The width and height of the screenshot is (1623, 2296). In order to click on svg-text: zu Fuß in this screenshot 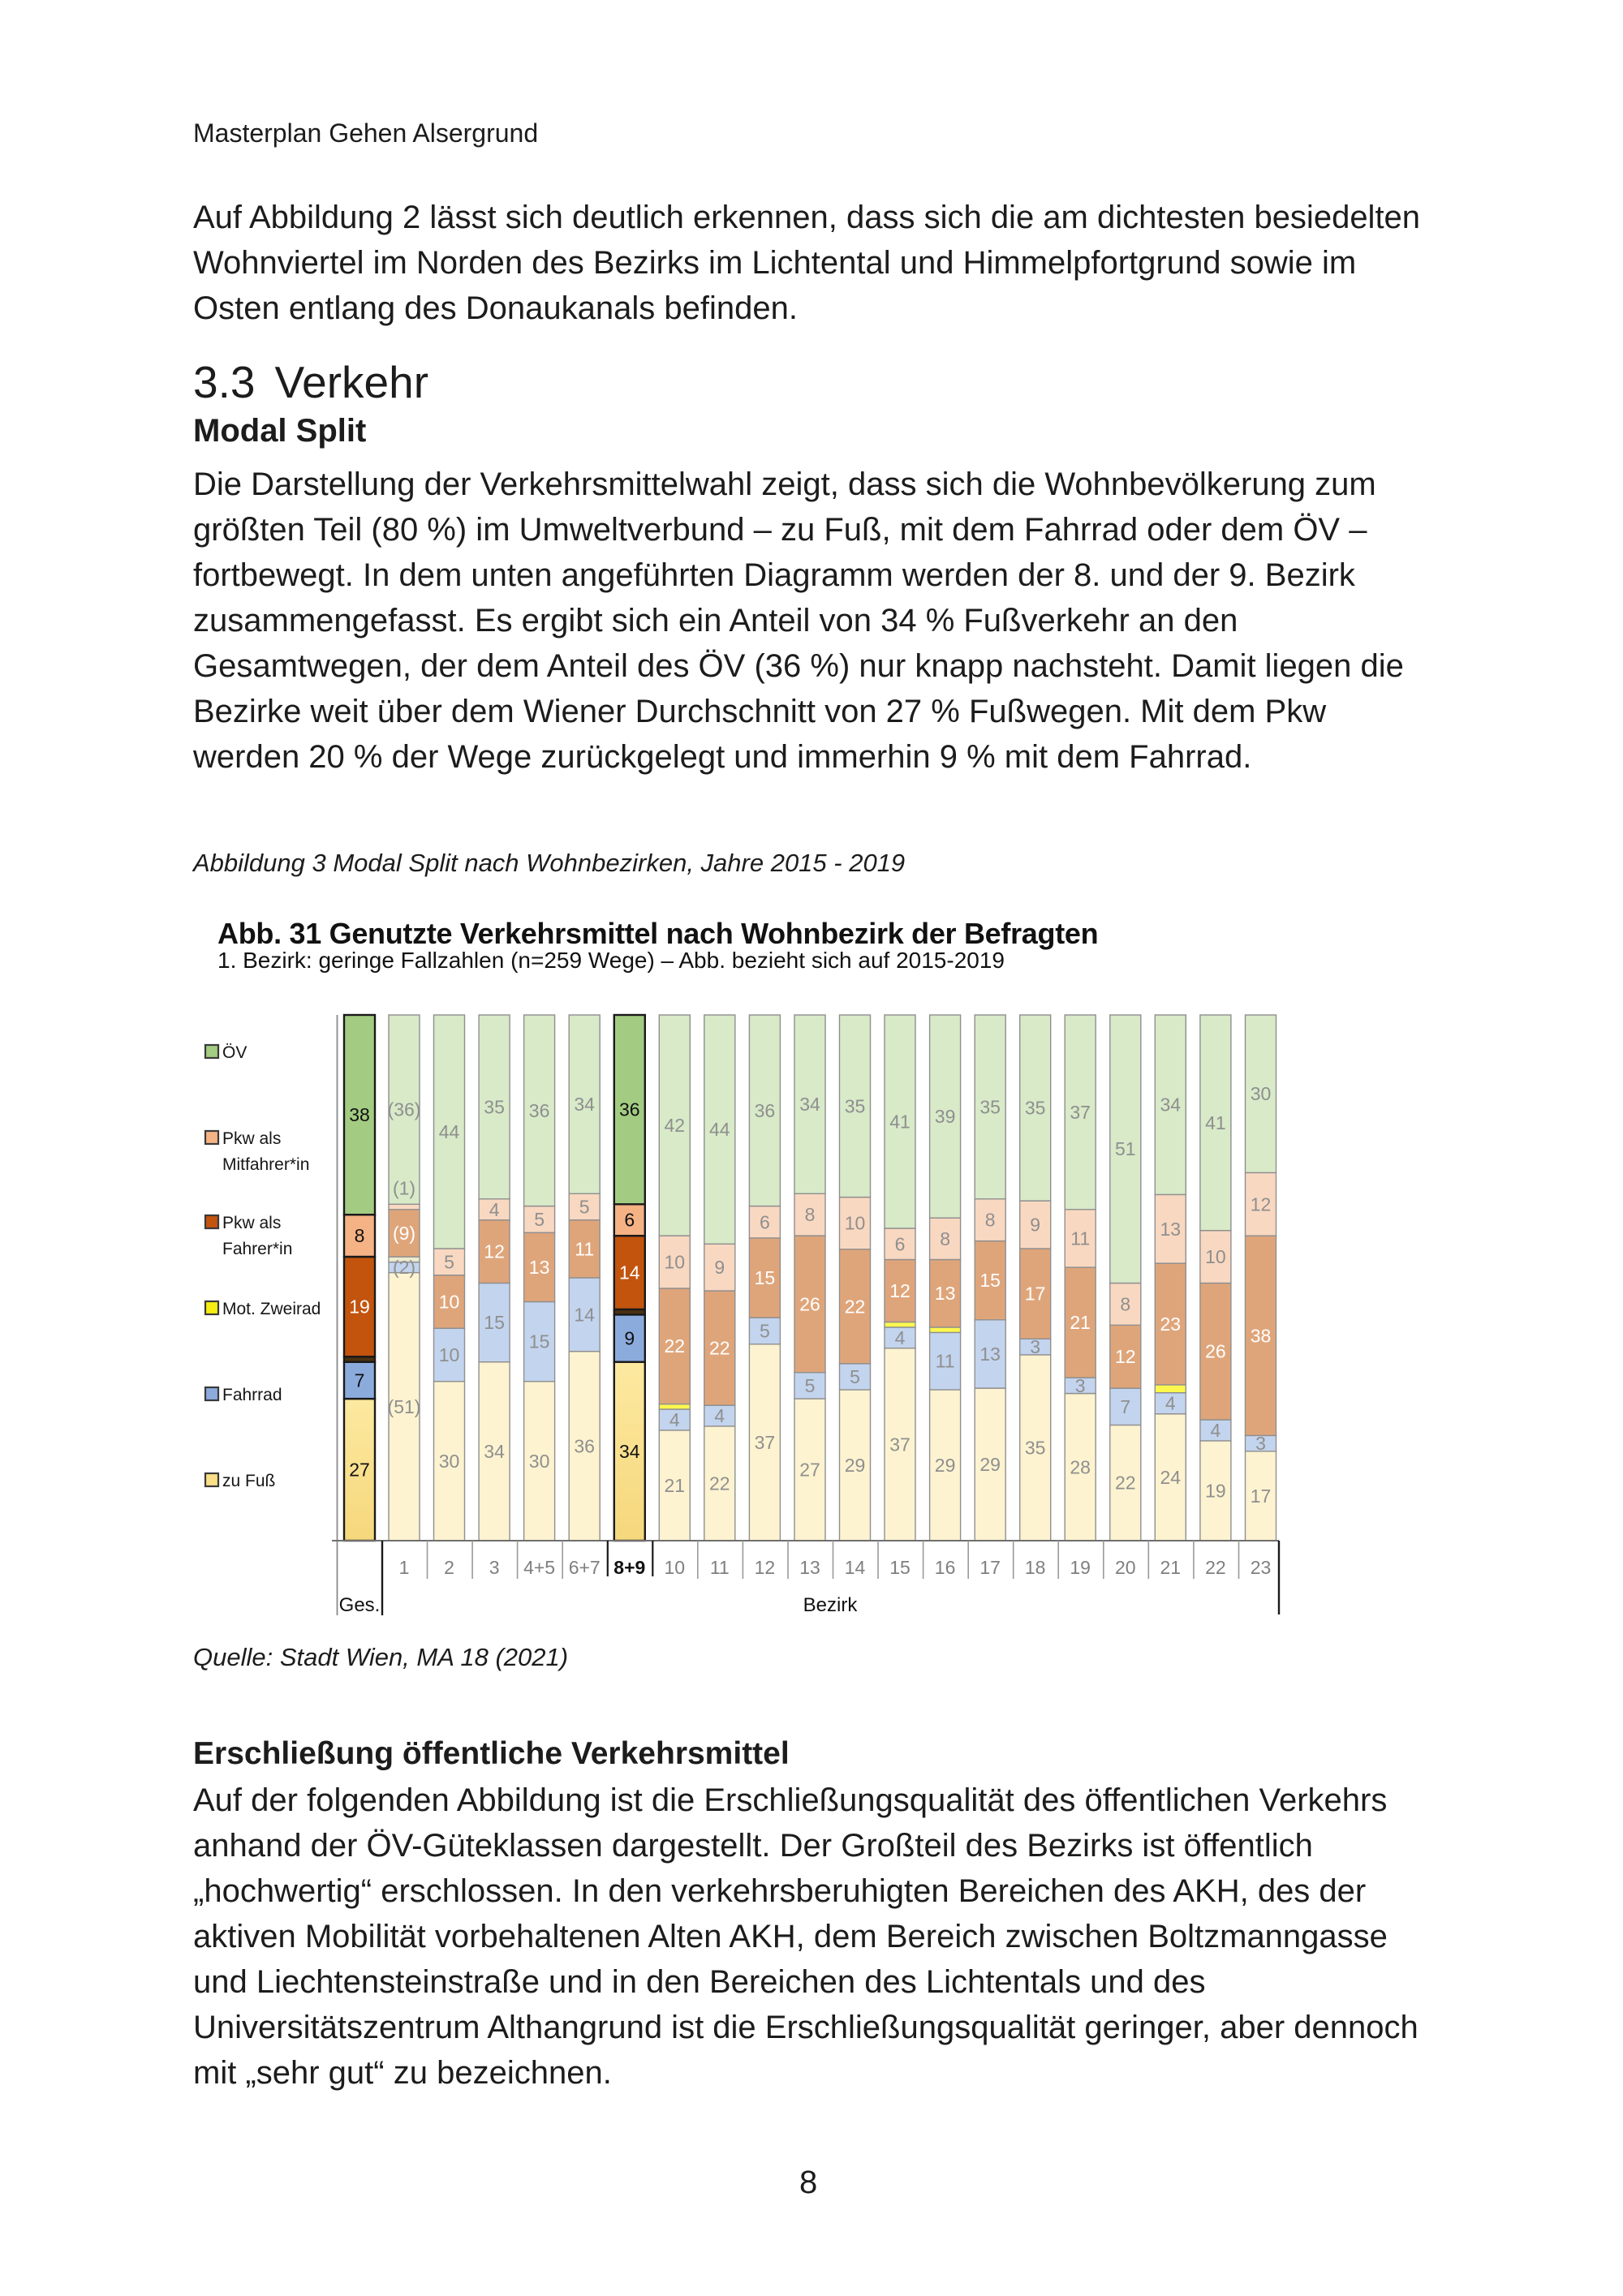, I will do `click(248, 1481)`.